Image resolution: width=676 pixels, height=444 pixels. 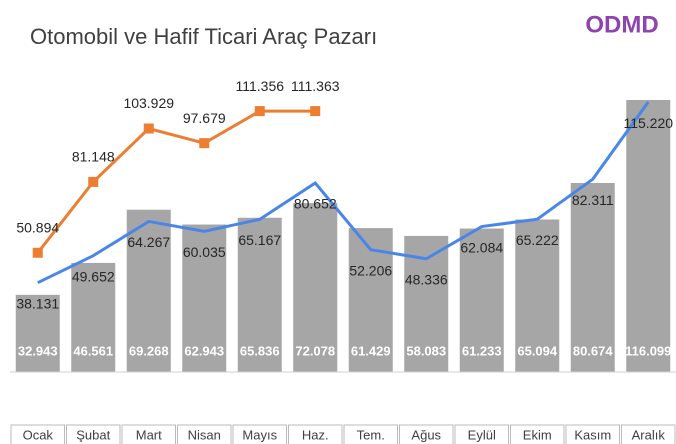 What do you see at coordinates (370, 270) in the screenshot?
I see `point-label: 52.206` at bounding box center [370, 270].